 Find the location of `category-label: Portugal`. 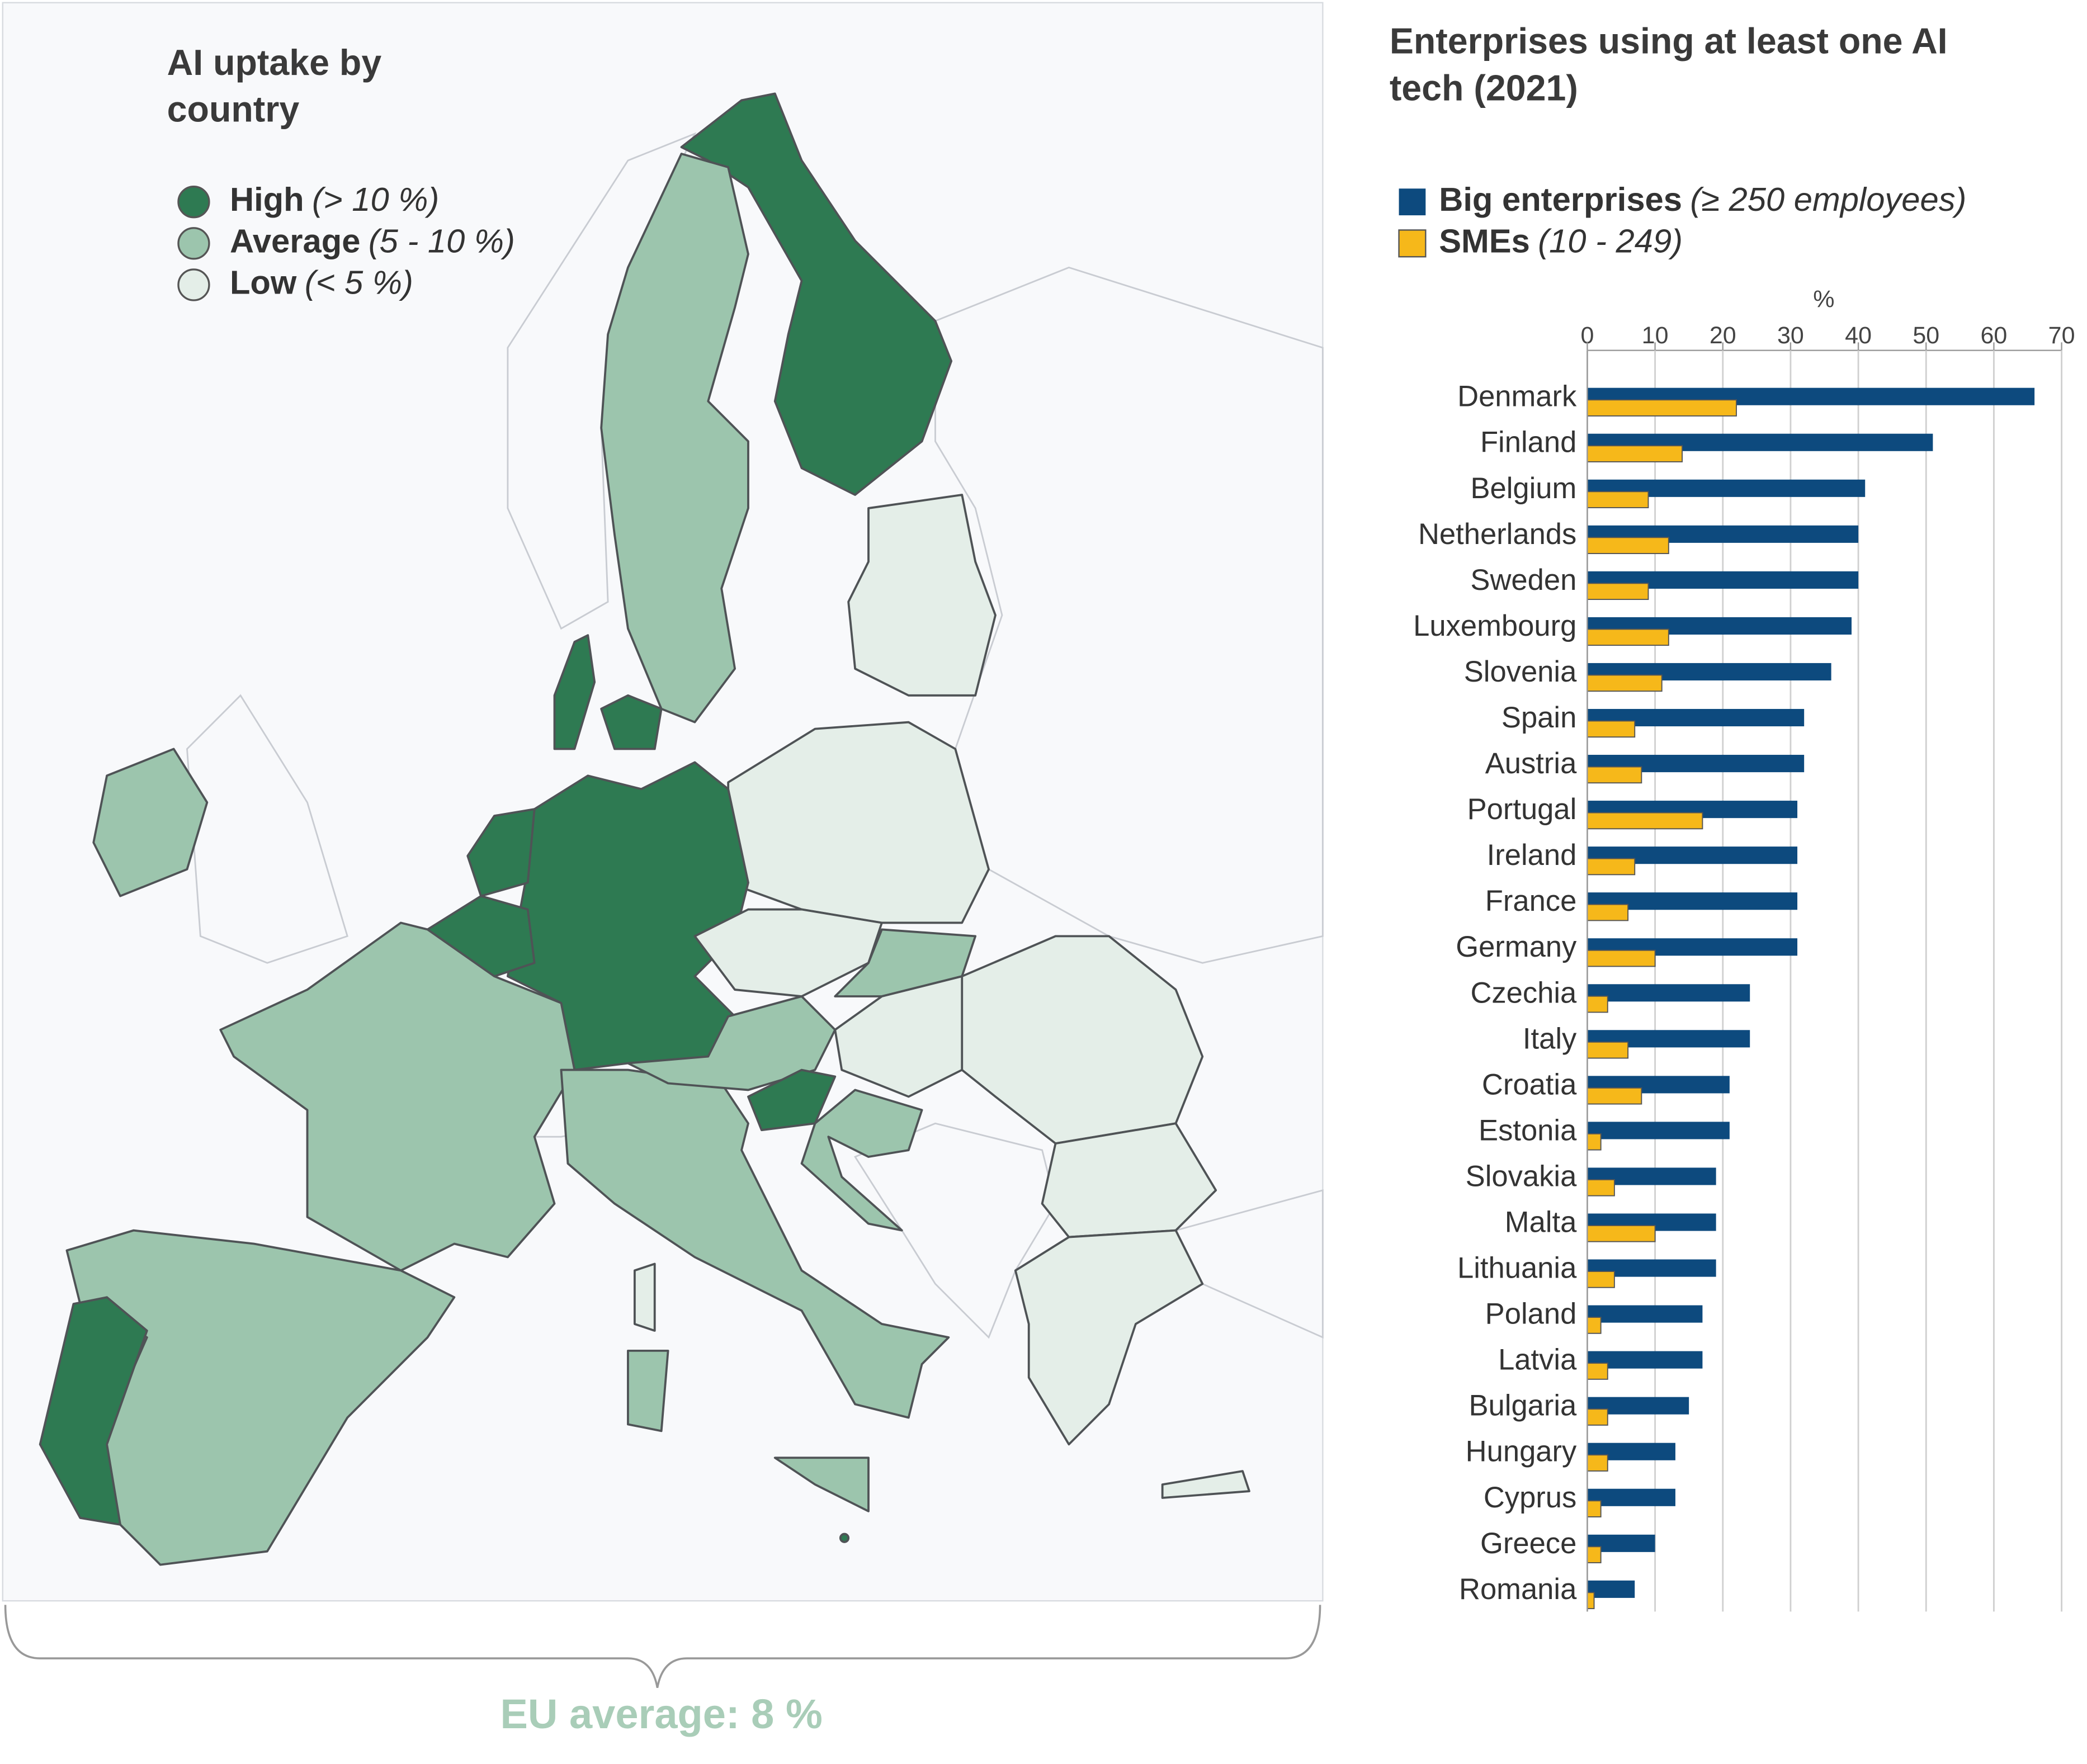

category-label: Portugal is located at coordinates (1522, 809).